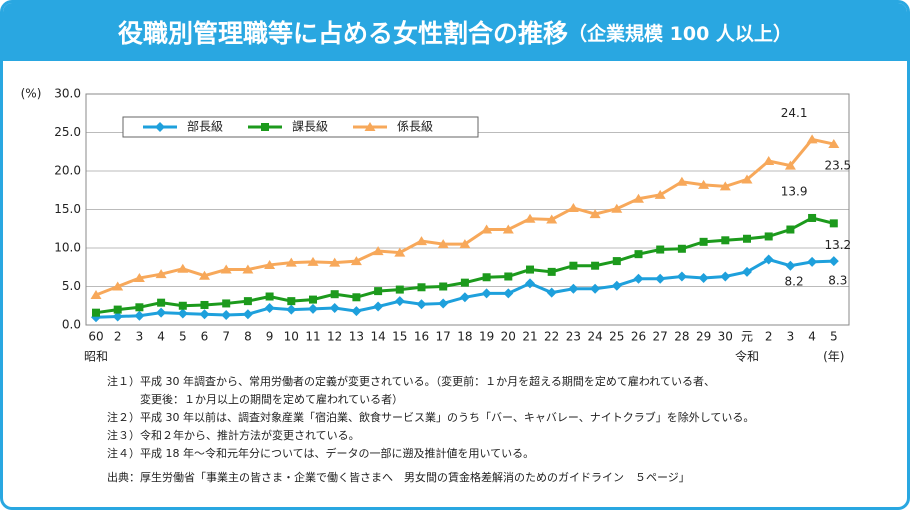 The height and width of the screenshot is (510, 910). I want to click on series, so click(465, 288).